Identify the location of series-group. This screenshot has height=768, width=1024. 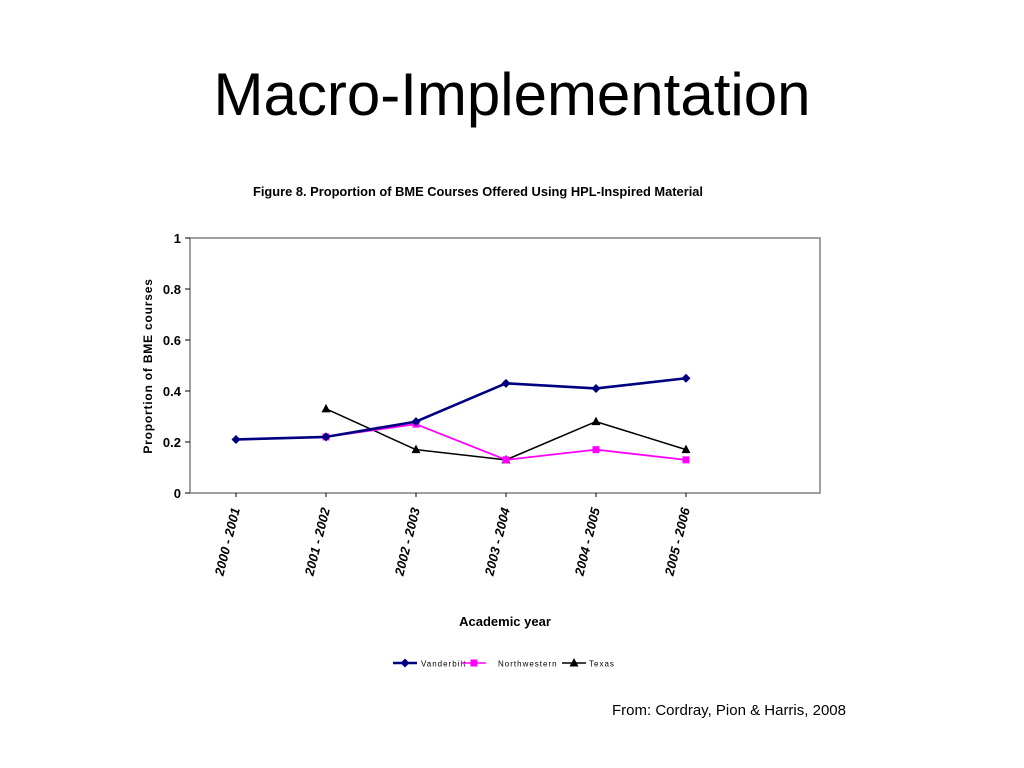
(461, 418).